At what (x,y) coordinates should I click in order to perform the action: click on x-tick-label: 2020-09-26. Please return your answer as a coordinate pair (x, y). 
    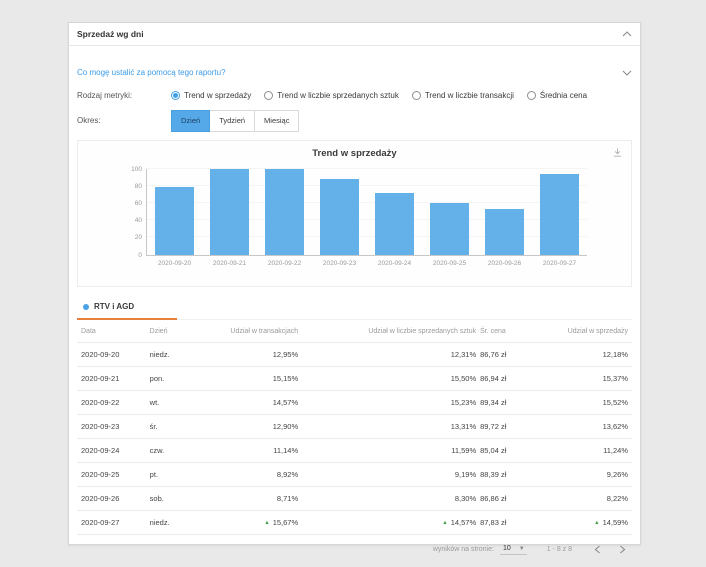
    Looking at the image, I should click on (504, 263).